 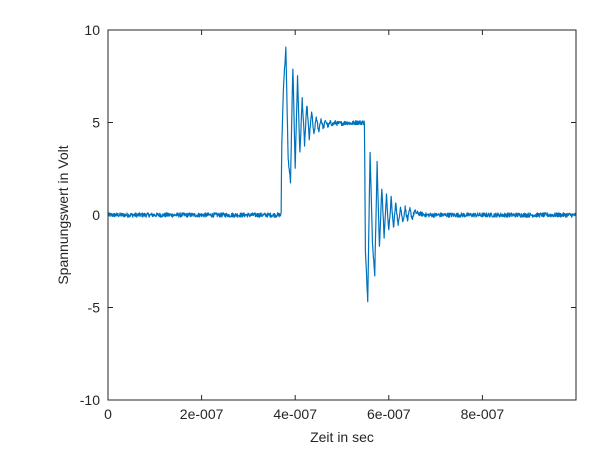 I want to click on x-tick-label: 4e-007, so click(x=295, y=414).